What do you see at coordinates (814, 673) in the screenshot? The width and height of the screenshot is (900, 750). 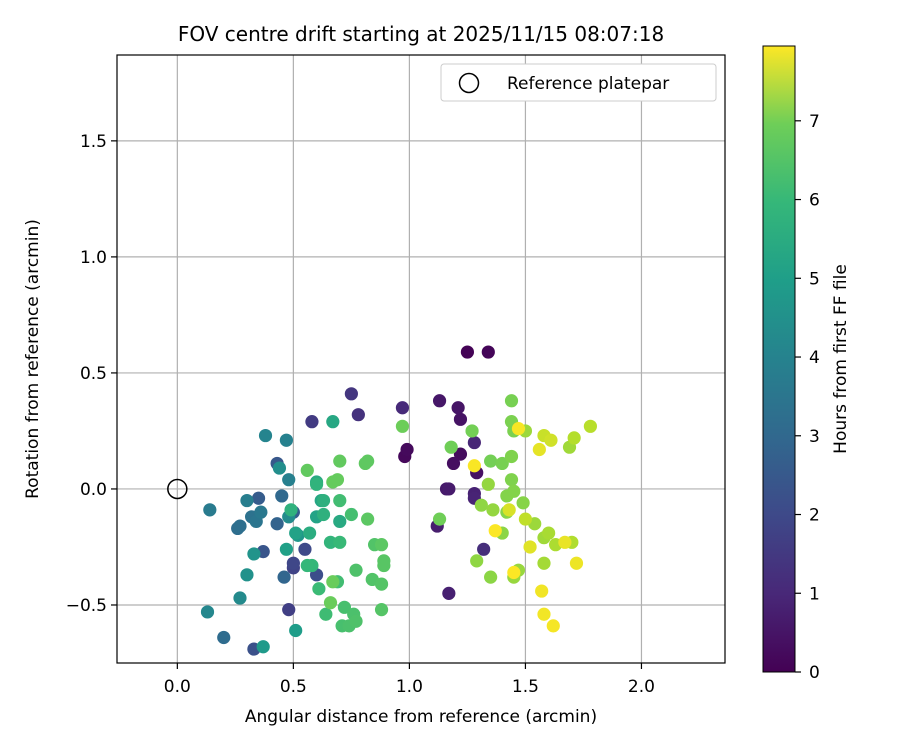 I see `colorbar-tick-label: 0` at bounding box center [814, 673].